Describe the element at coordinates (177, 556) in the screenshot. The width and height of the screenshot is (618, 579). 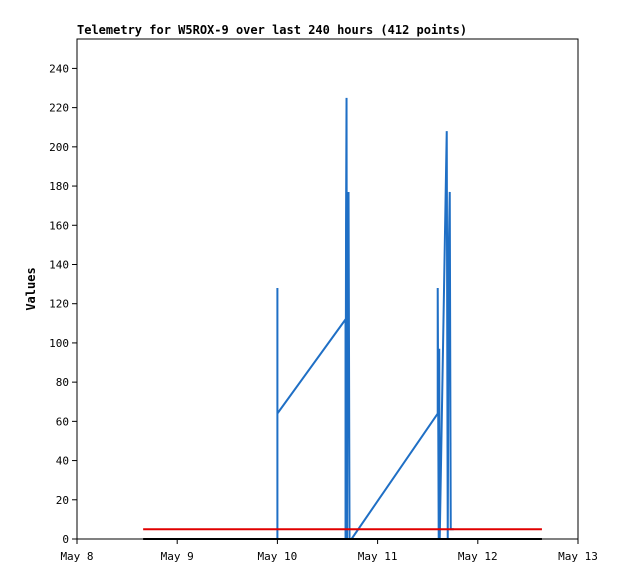
I see `x-tick-label: May 9` at that location.